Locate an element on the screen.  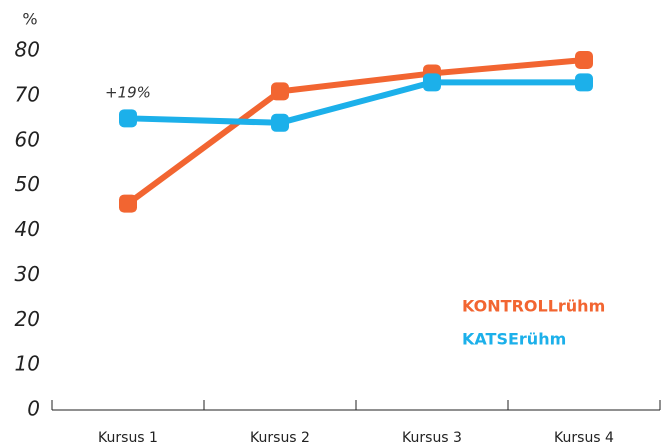
y-tick-label: 30 is located at coordinates (27, 274).